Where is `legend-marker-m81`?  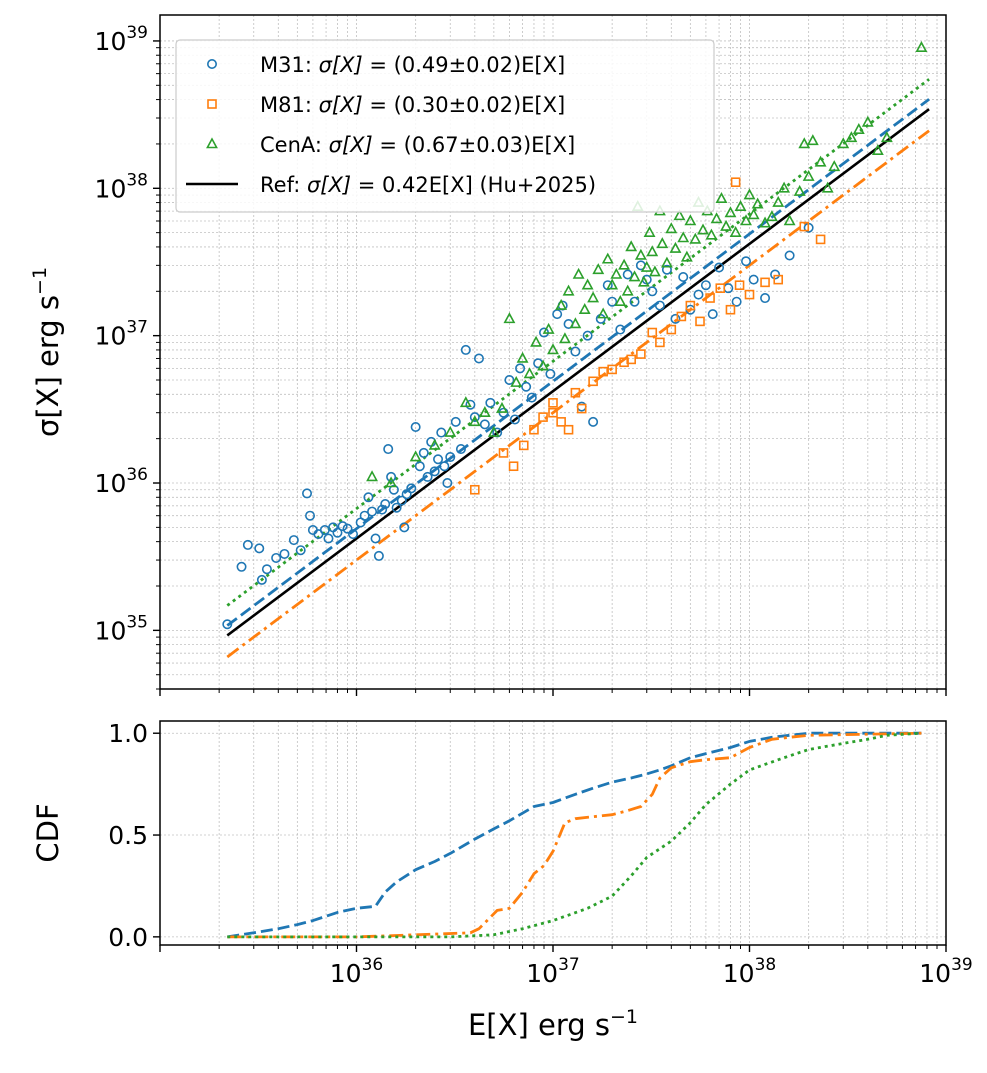
legend-marker-m81 is located at coordinates (212, 104).